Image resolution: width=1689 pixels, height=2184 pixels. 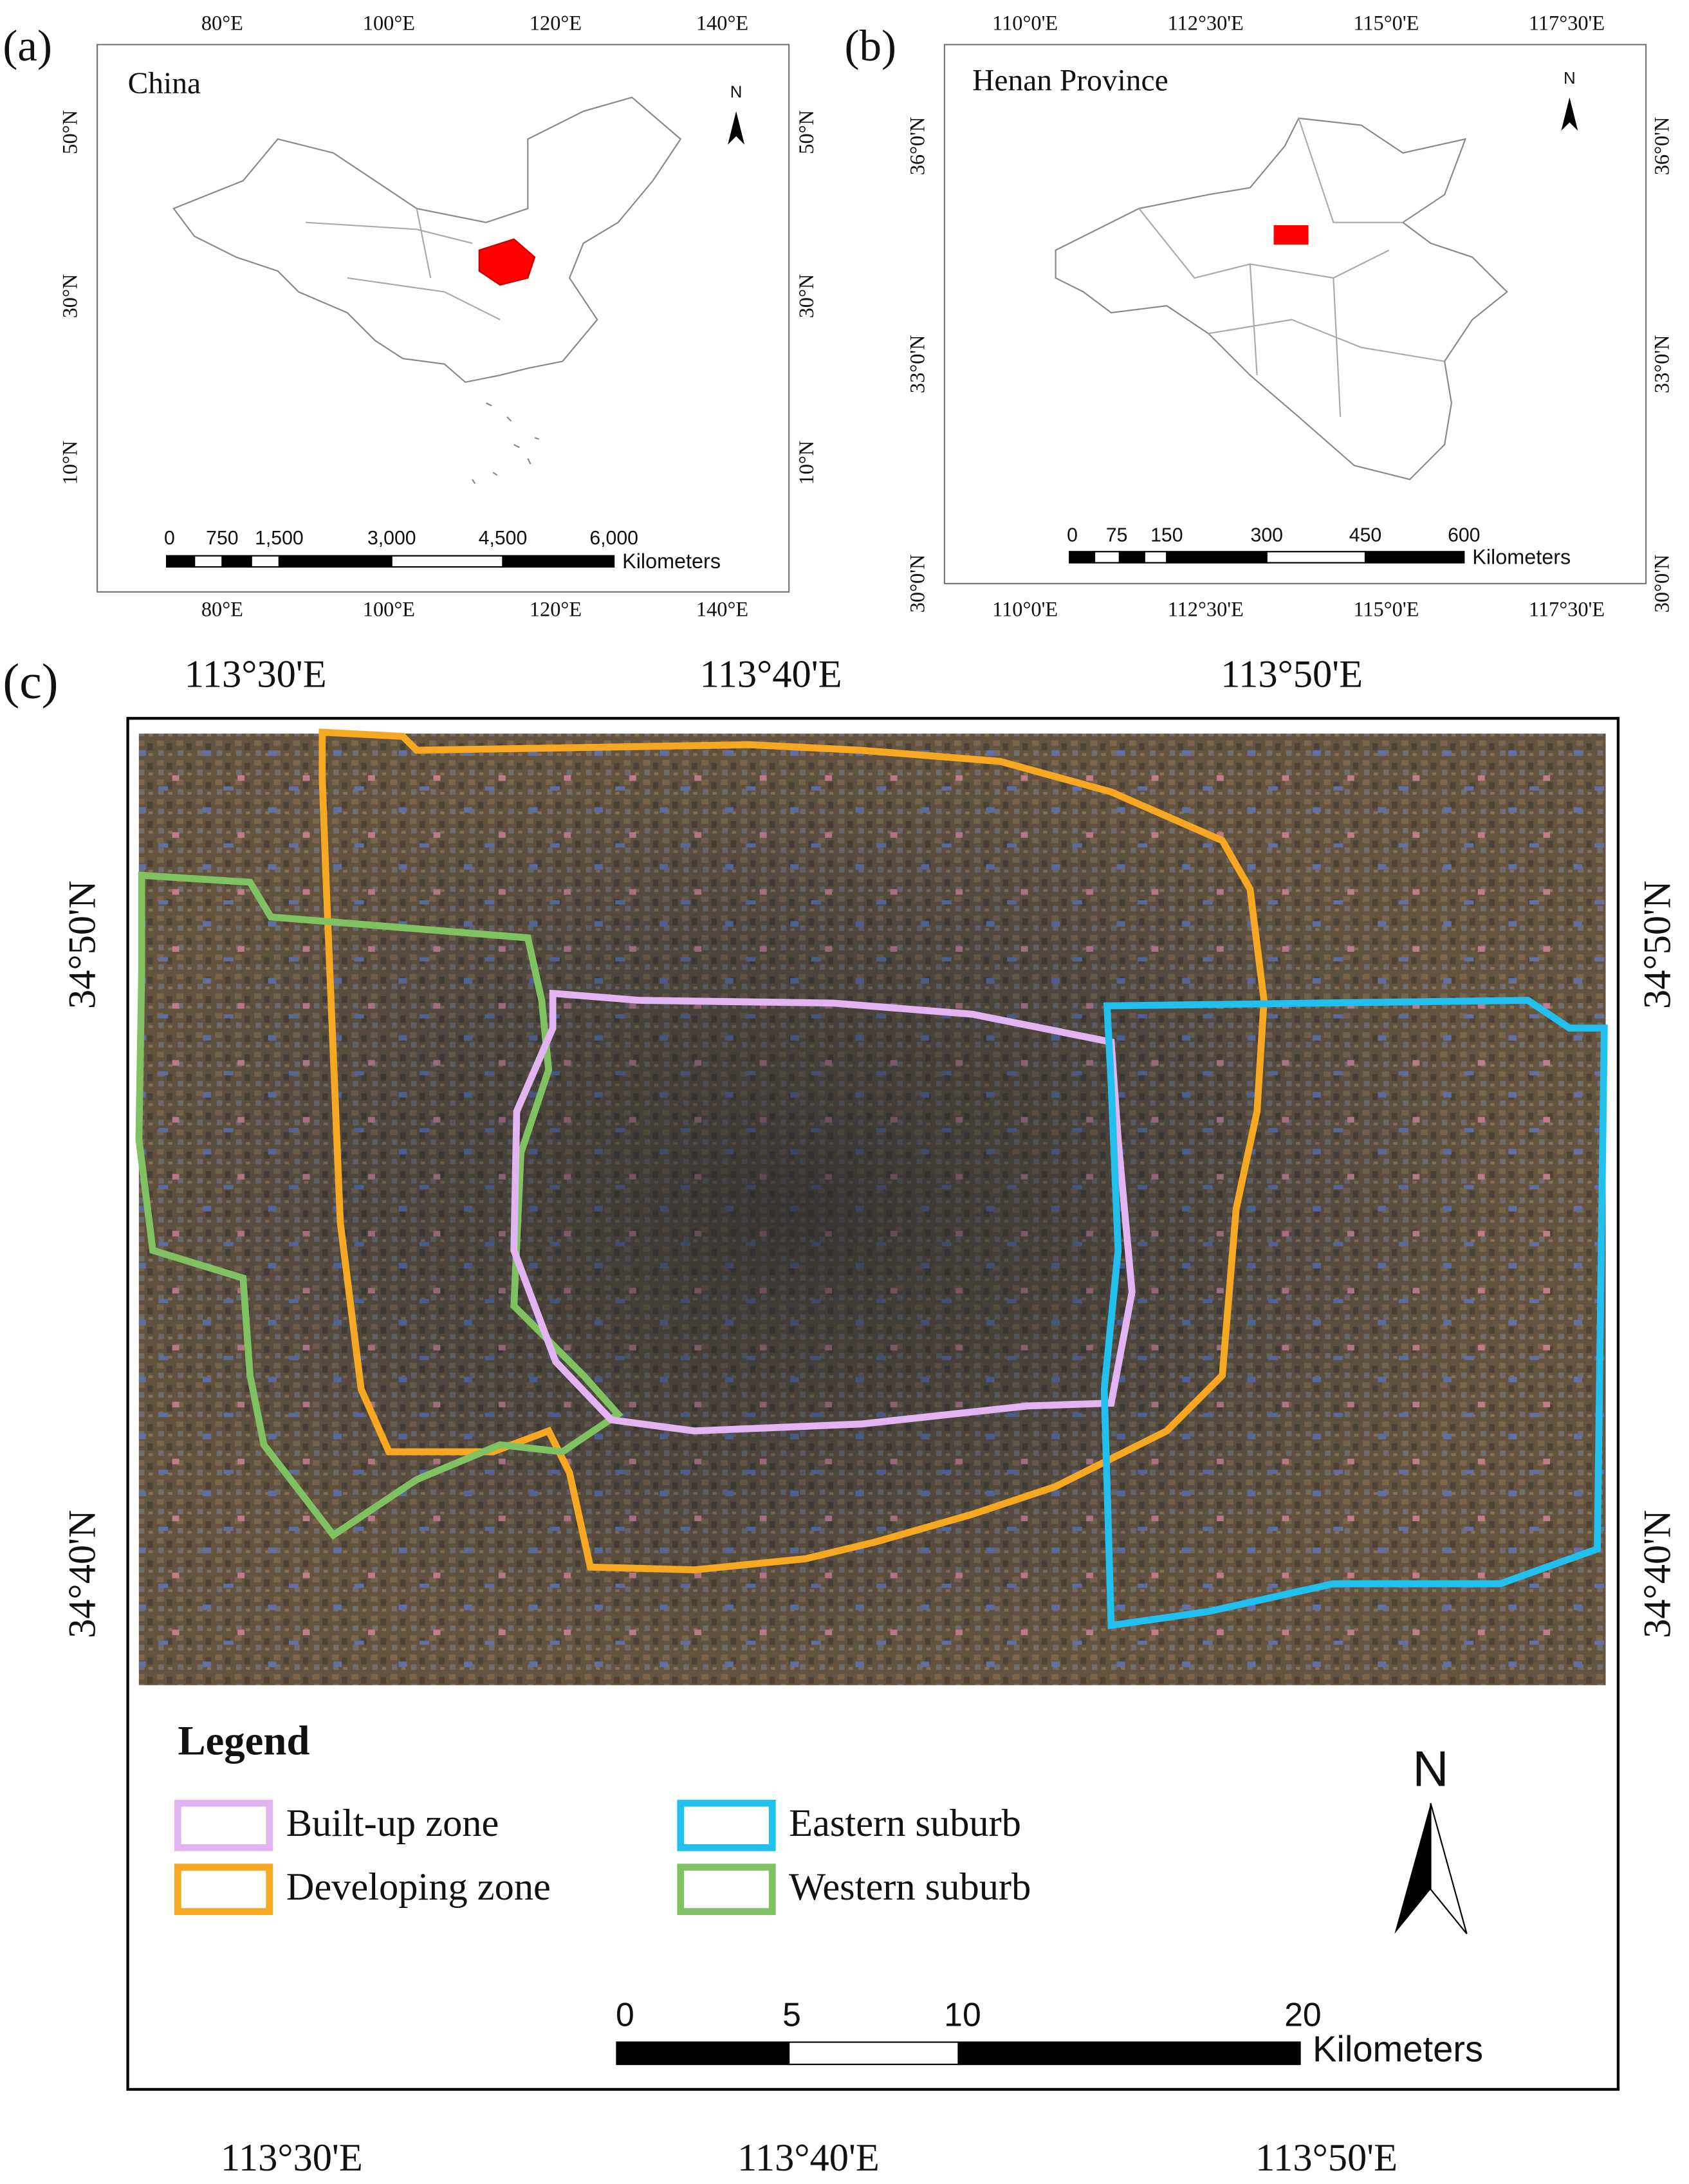 What do you see at coordinates (379, 1205) in the screenshot?
I see `western-suburb-outline` at bounding box center [379, 1205].